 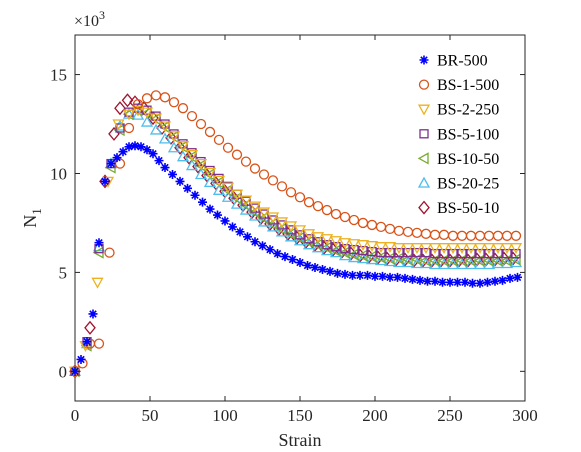 I want to click on x-tick-label: 250, so click(x=450, y=415).